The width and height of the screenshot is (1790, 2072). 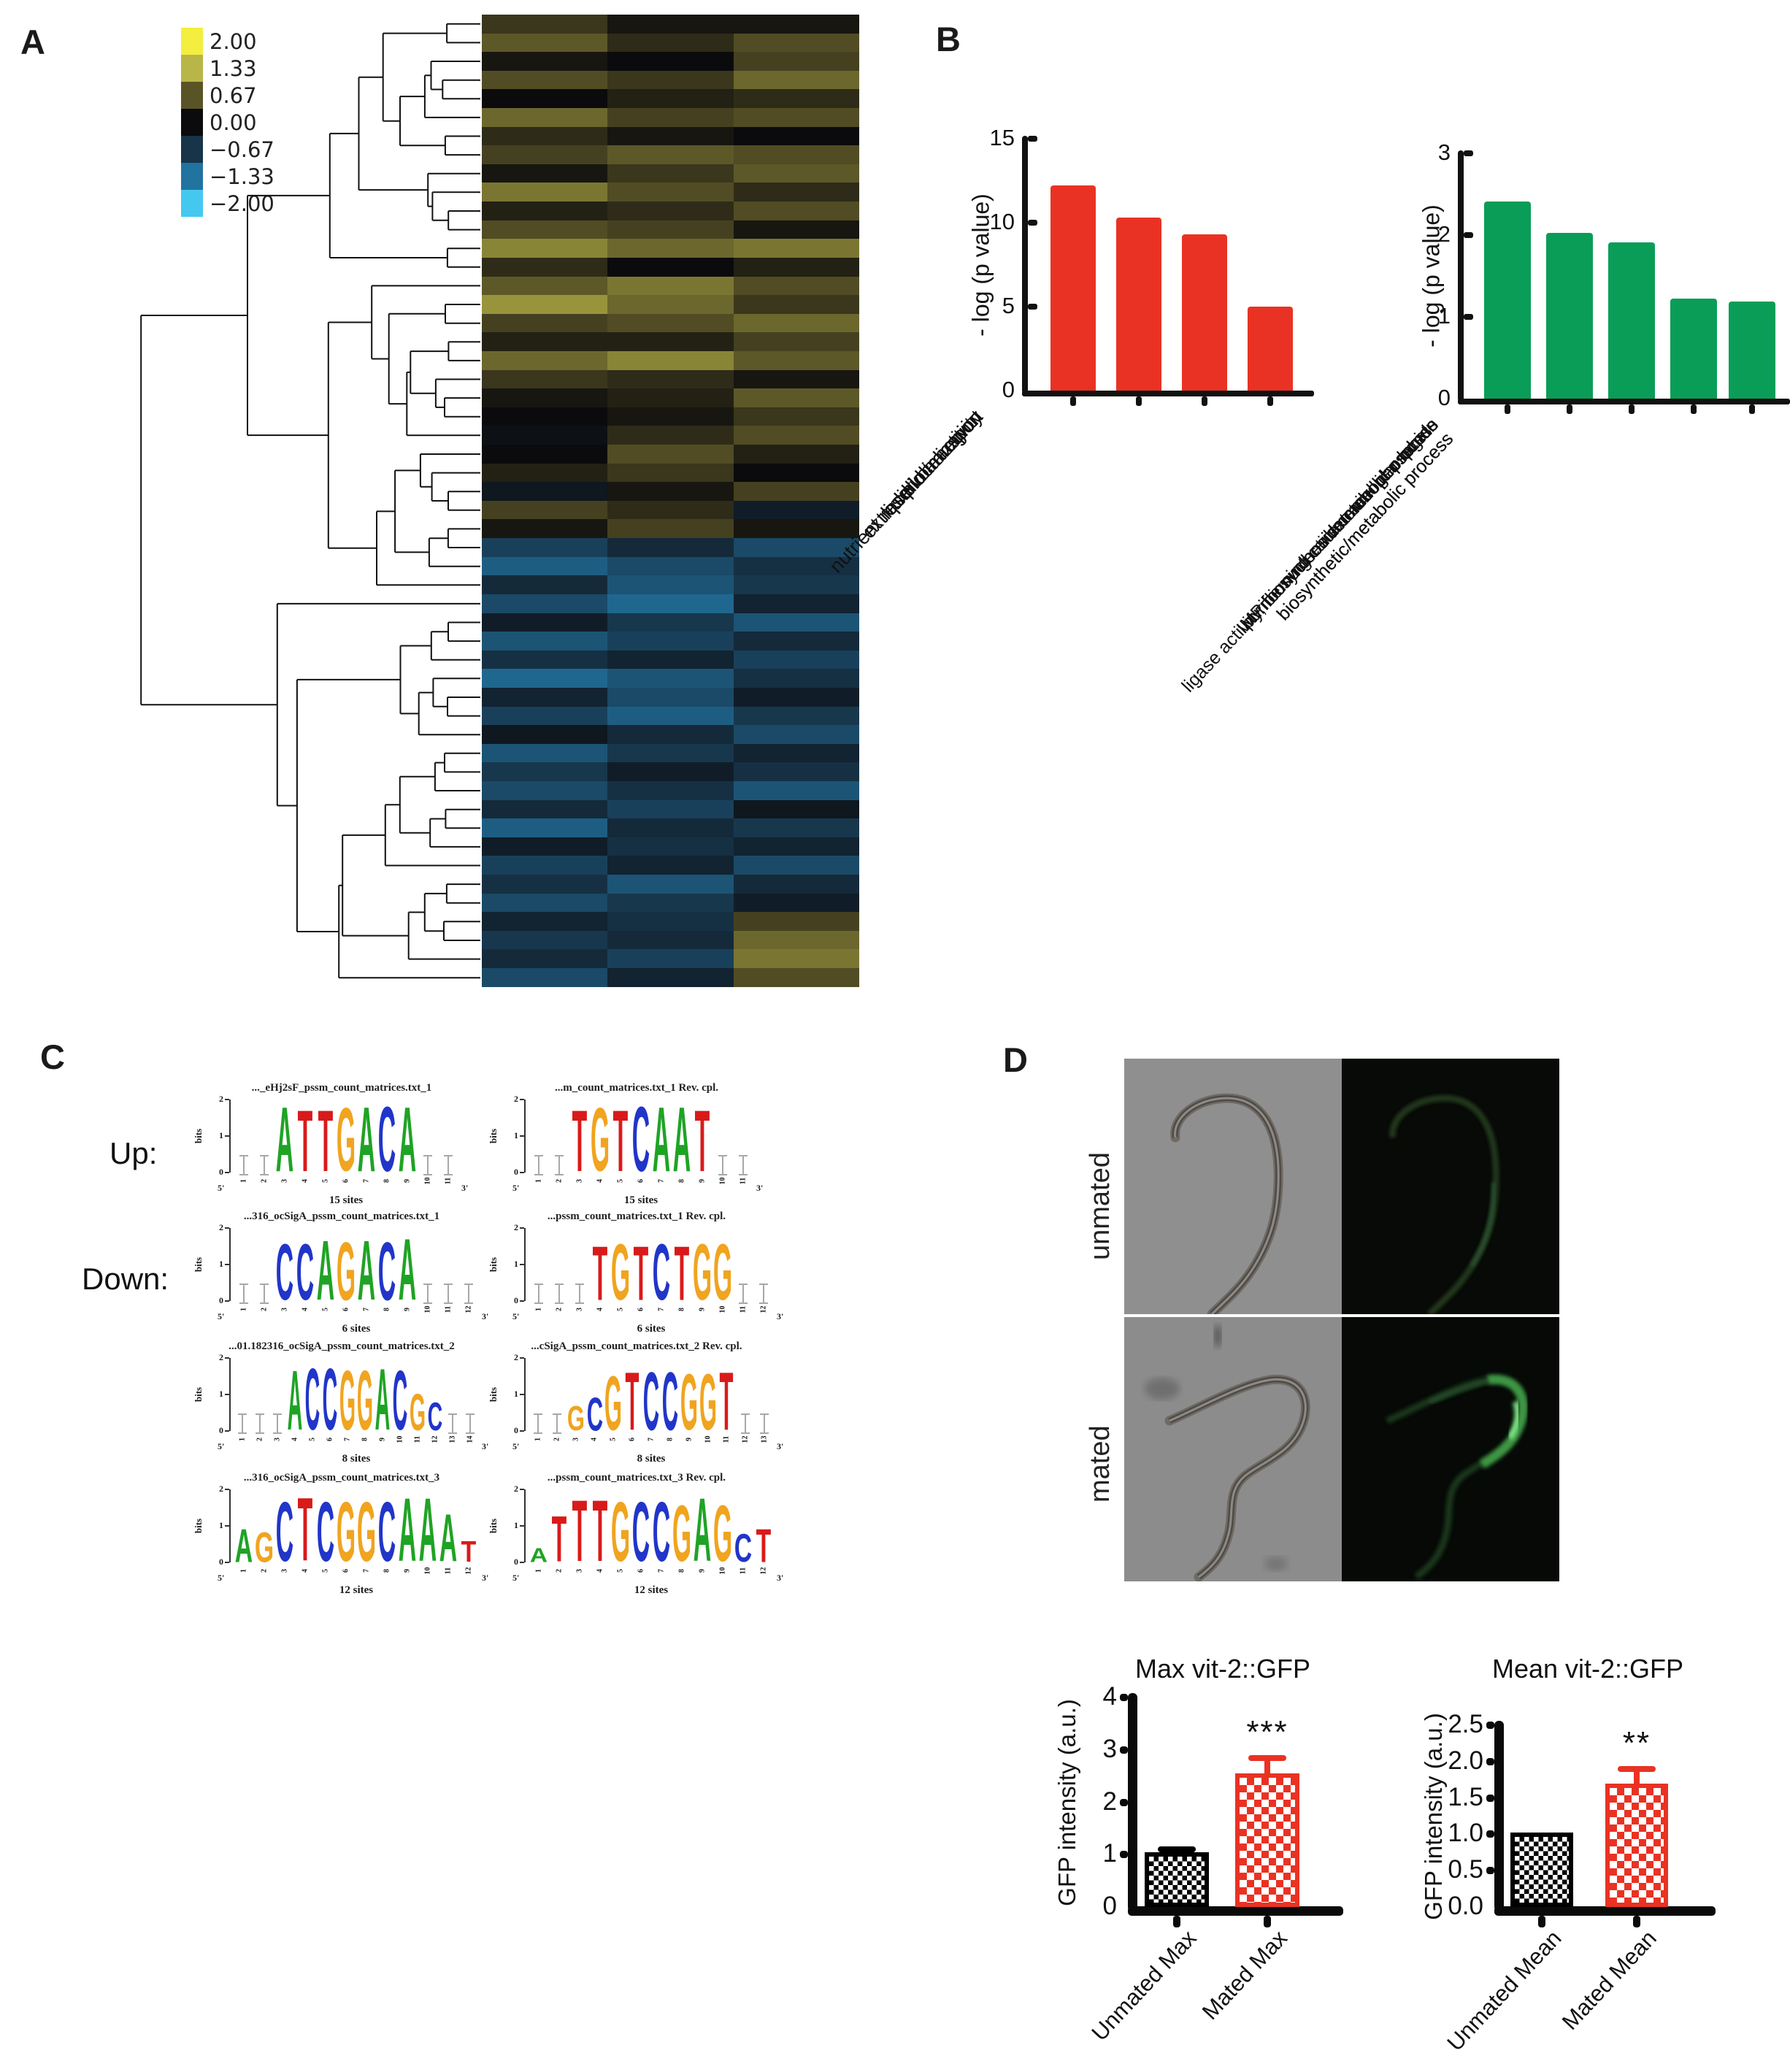 I want to click on x-category-label: Unmated Max, so click(x=1144, y=1986).